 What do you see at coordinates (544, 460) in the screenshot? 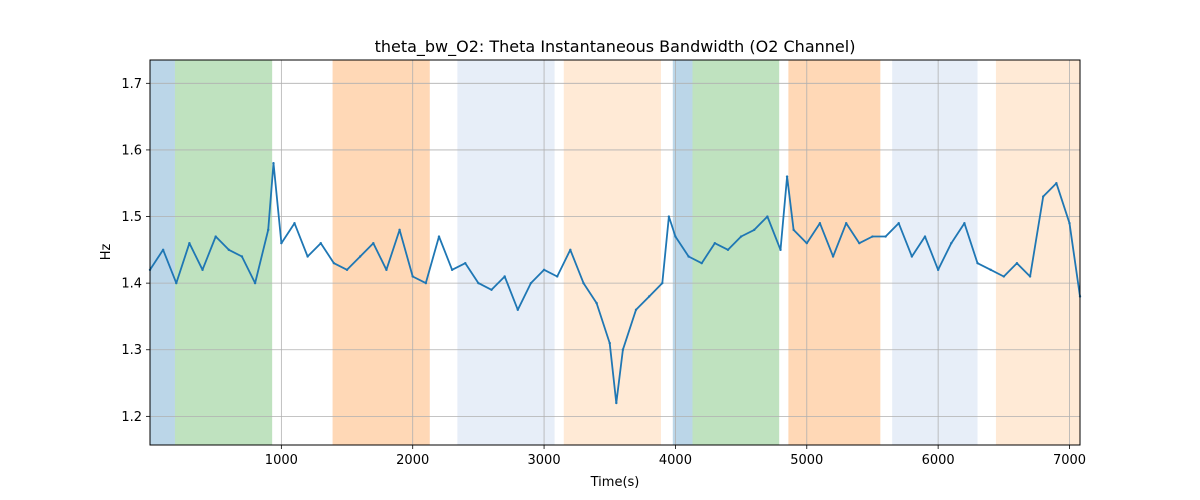
I see `x-tick-label-2: 3000` at bounding box center [544, 460].